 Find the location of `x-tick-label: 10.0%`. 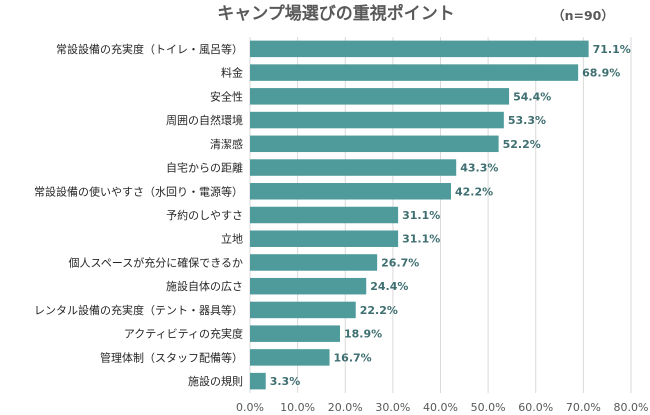

x-tick-label: 10.0% is located at coordinates (297, 407).